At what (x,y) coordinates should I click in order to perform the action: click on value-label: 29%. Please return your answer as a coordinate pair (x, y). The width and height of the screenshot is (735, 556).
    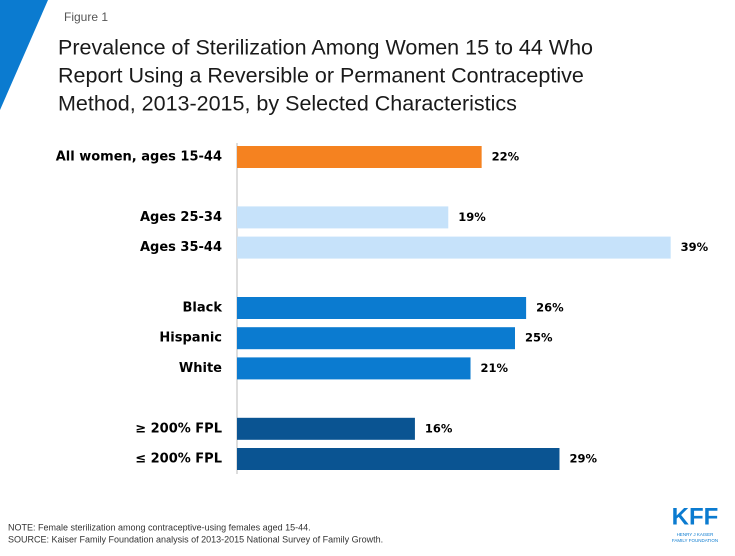
    Looking at the image, I should click on (583, 459).